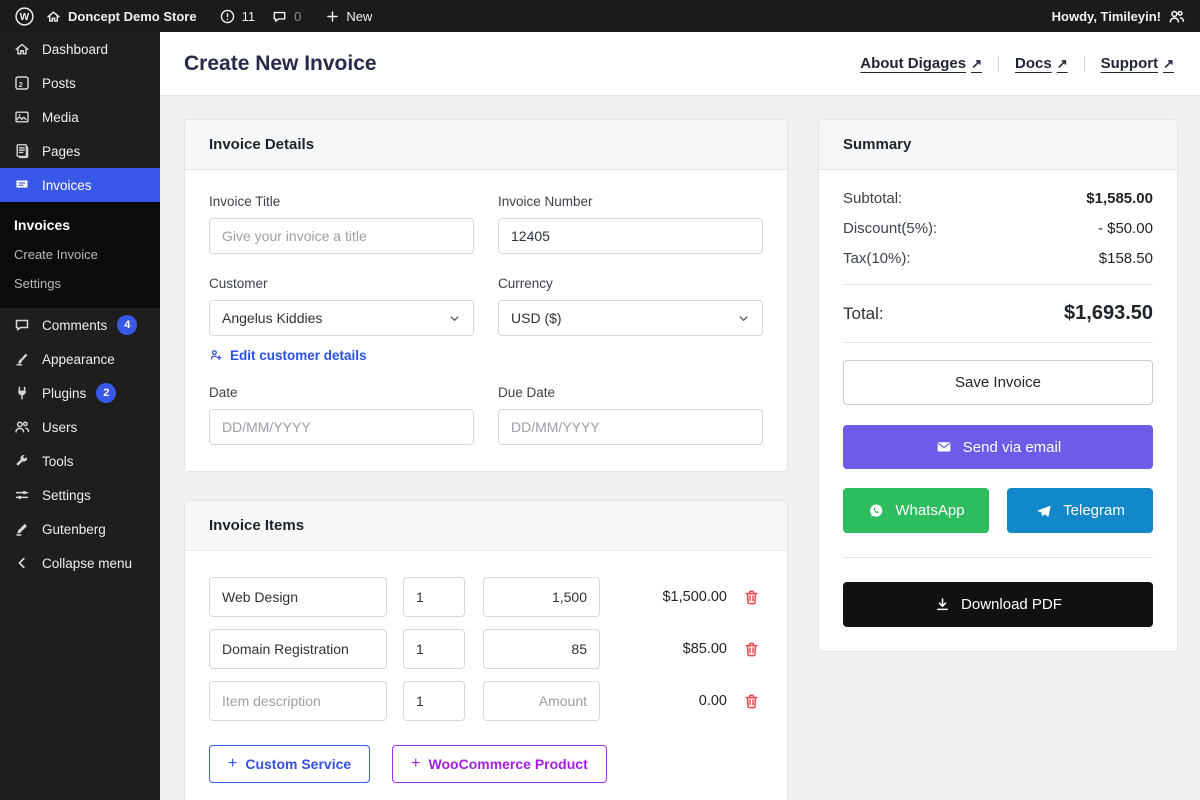  I want to click on send-via-email-button: Send via email, so click(998, 447).